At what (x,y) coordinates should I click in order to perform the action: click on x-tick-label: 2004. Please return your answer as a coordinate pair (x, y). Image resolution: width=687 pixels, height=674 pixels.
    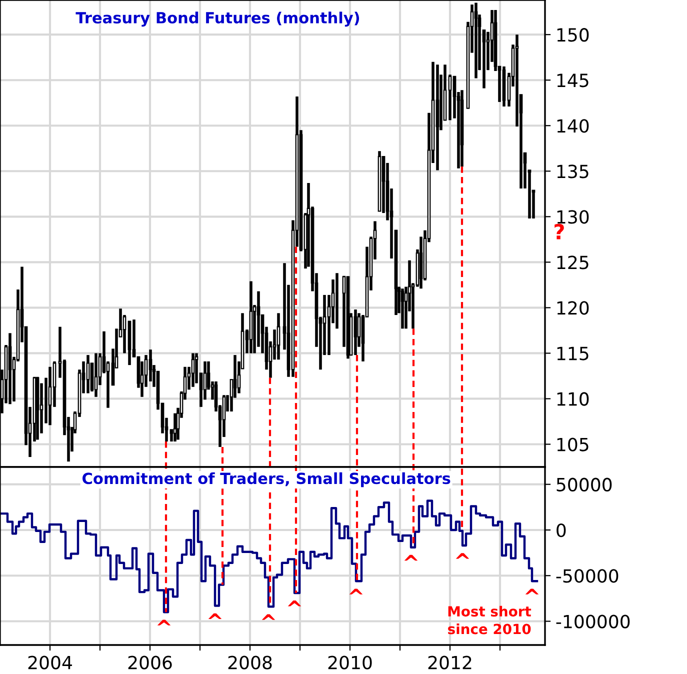
    Looking at the image, I should click on (50, 663).